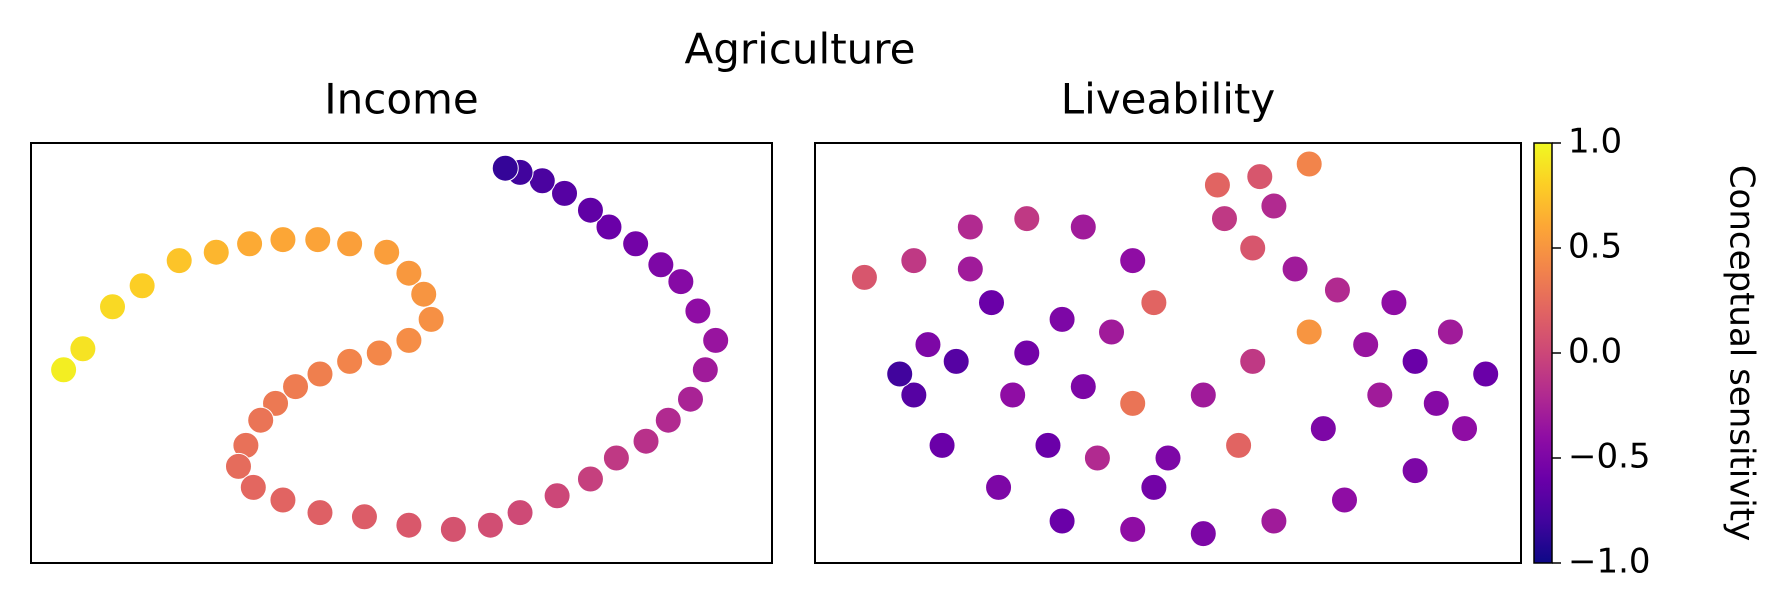  What do you see at coordinates (1595, 352) in the screenshot?
I see `colorbar-tick-label: 0.0` at bounding box center [1595, 352].